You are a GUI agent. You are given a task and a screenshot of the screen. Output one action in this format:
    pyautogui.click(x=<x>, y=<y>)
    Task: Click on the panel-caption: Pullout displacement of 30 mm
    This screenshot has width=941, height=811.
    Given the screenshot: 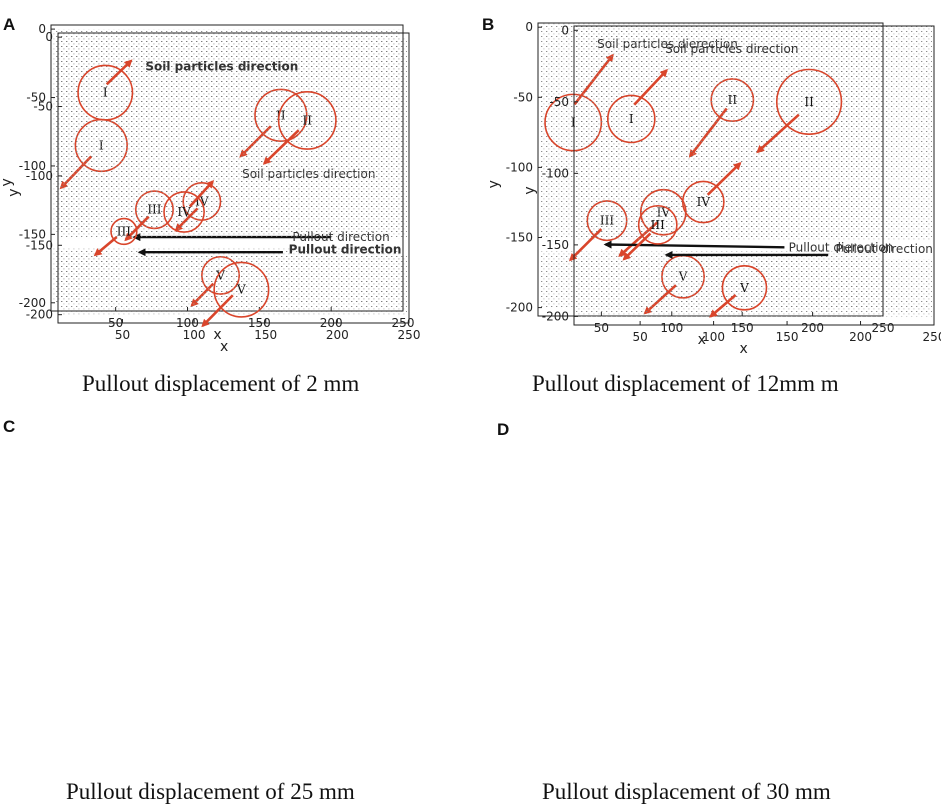 What is the action you would take?
    pyautogui.click(x=686, y=791)
    